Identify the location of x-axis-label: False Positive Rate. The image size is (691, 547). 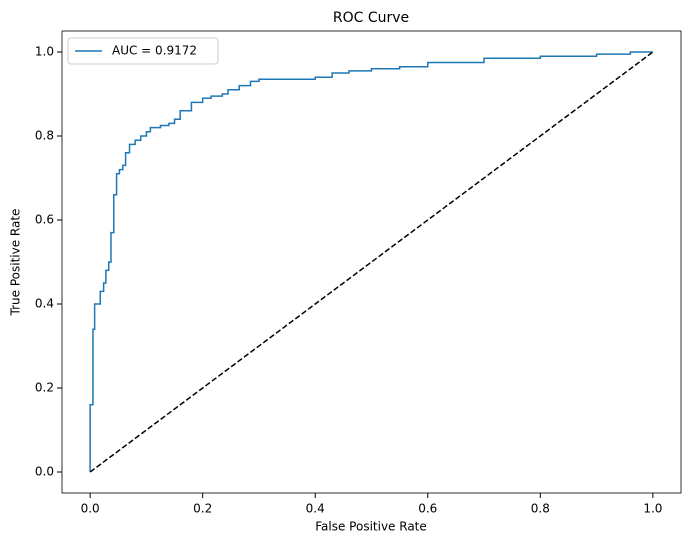
(371, 527).